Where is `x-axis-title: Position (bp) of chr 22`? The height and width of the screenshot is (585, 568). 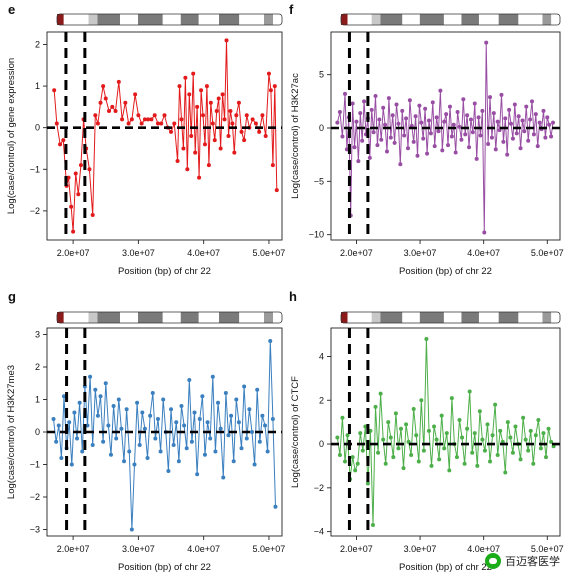 x-axis-title: Position (bp) of chr 22 is located at coordinates (164, 567).